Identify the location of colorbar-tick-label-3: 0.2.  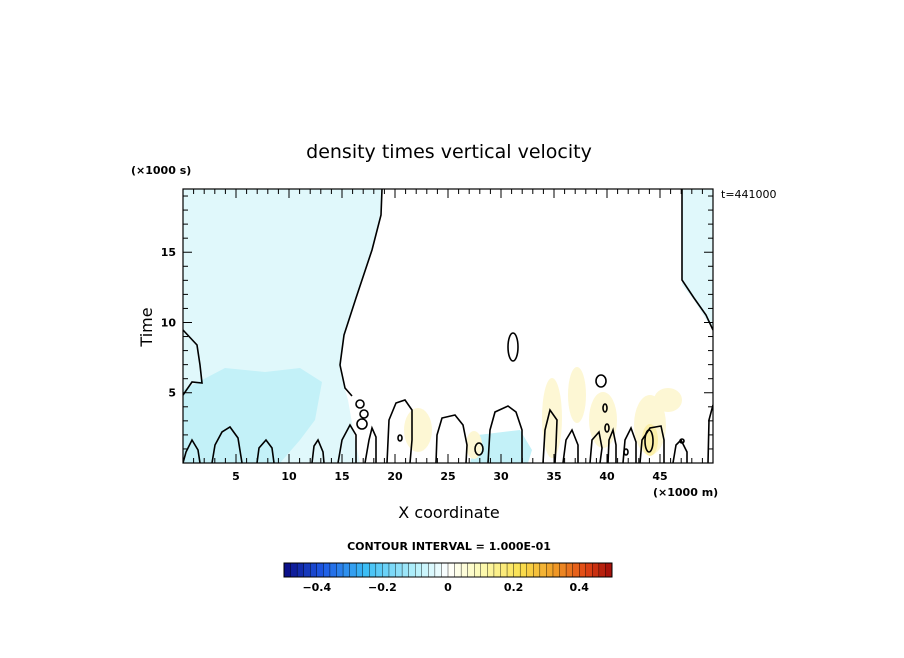
(514, 587).